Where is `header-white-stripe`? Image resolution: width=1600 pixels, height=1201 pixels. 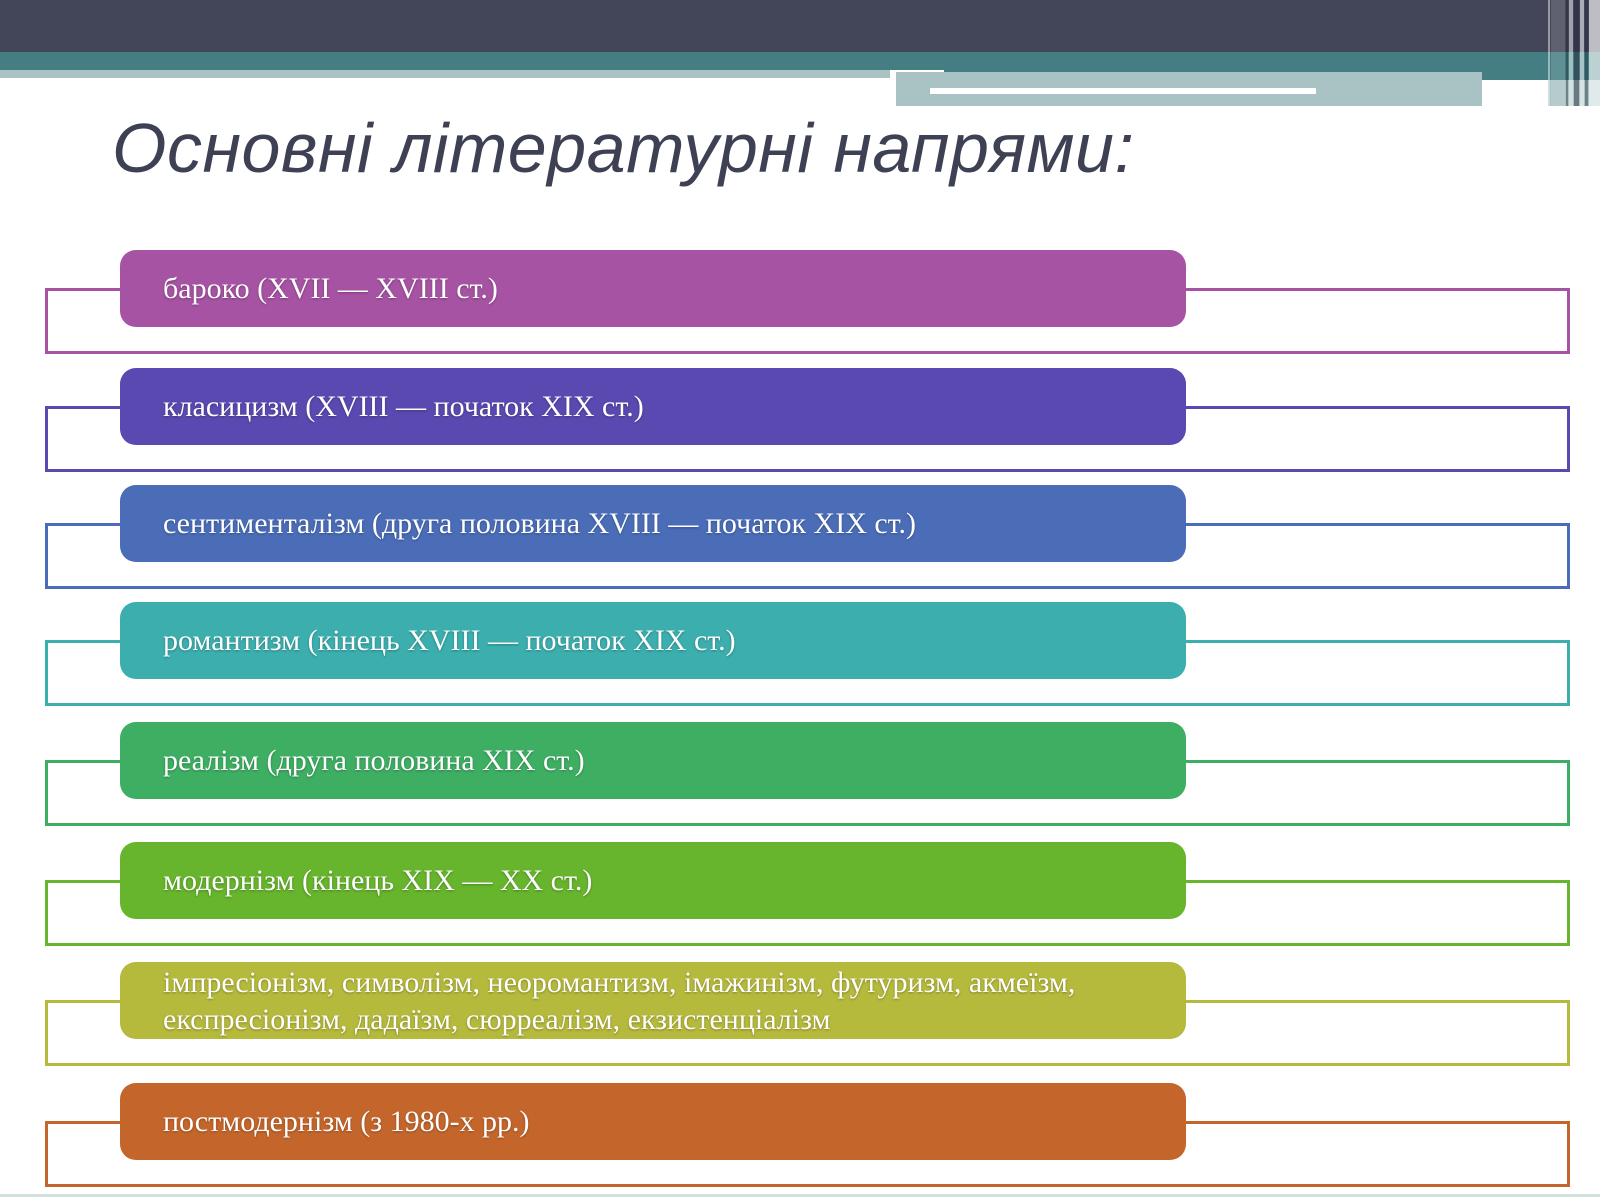
header-white-stripe is located at coordinates (1123, 91).